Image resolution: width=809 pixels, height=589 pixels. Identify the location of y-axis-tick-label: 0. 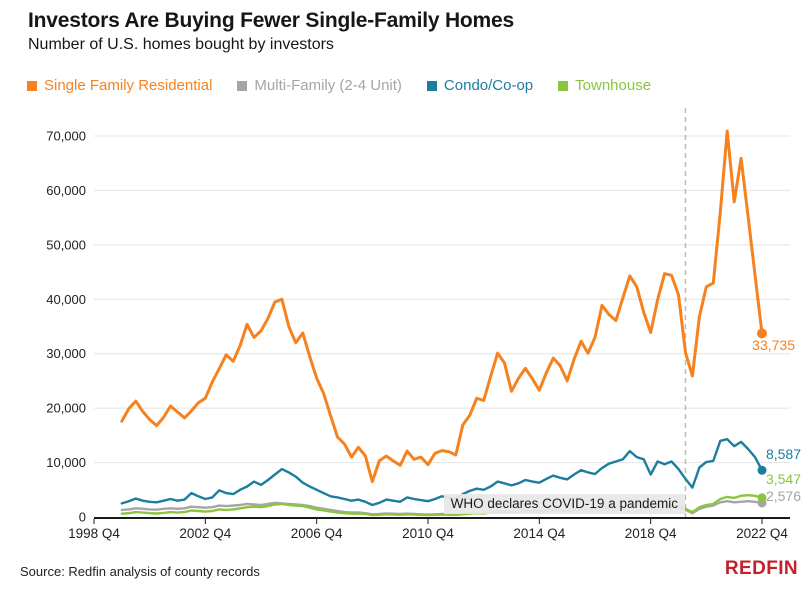
(82, 517).